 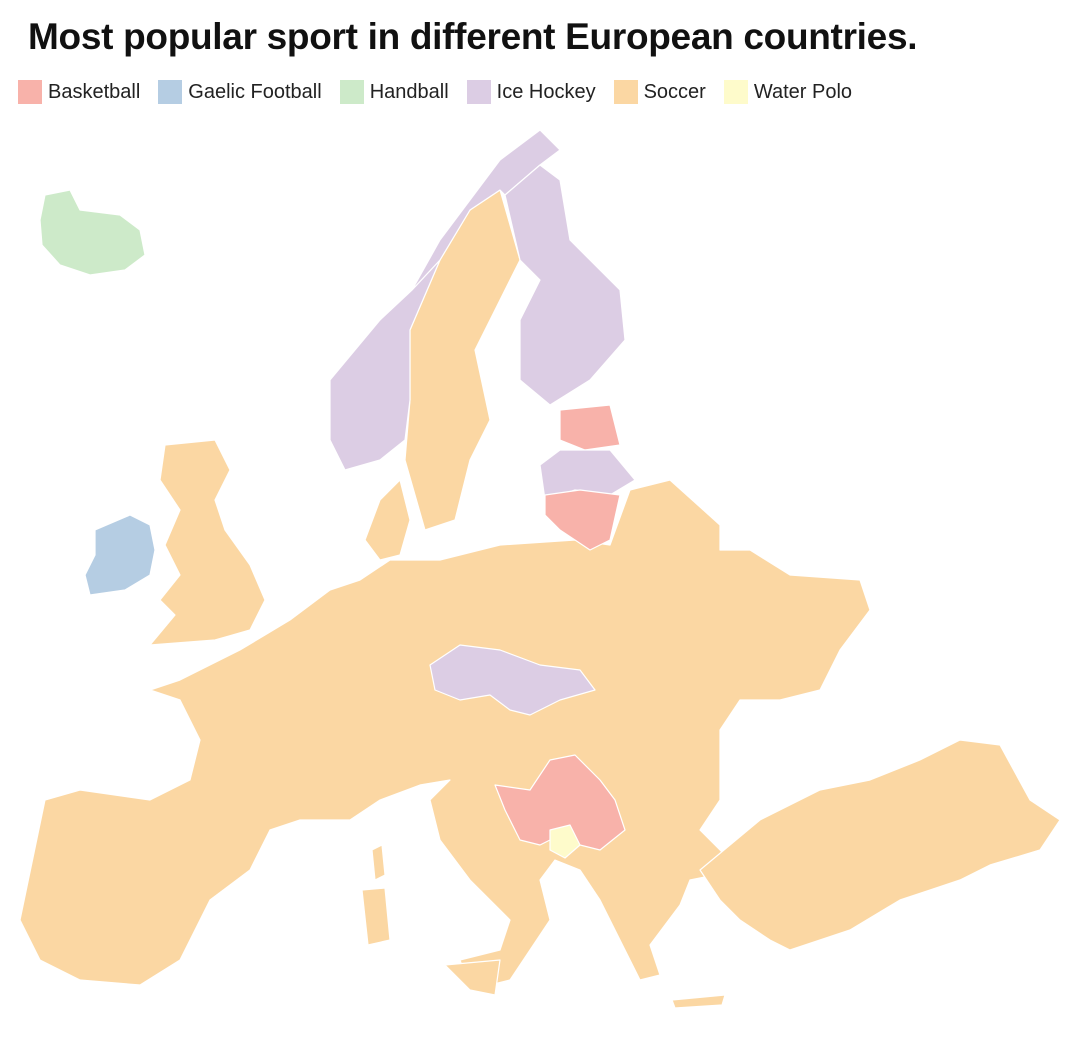 What do you see at coordinates (387, 520) in the screenshot?
I see `denmark` at bounding box center [387, 520].